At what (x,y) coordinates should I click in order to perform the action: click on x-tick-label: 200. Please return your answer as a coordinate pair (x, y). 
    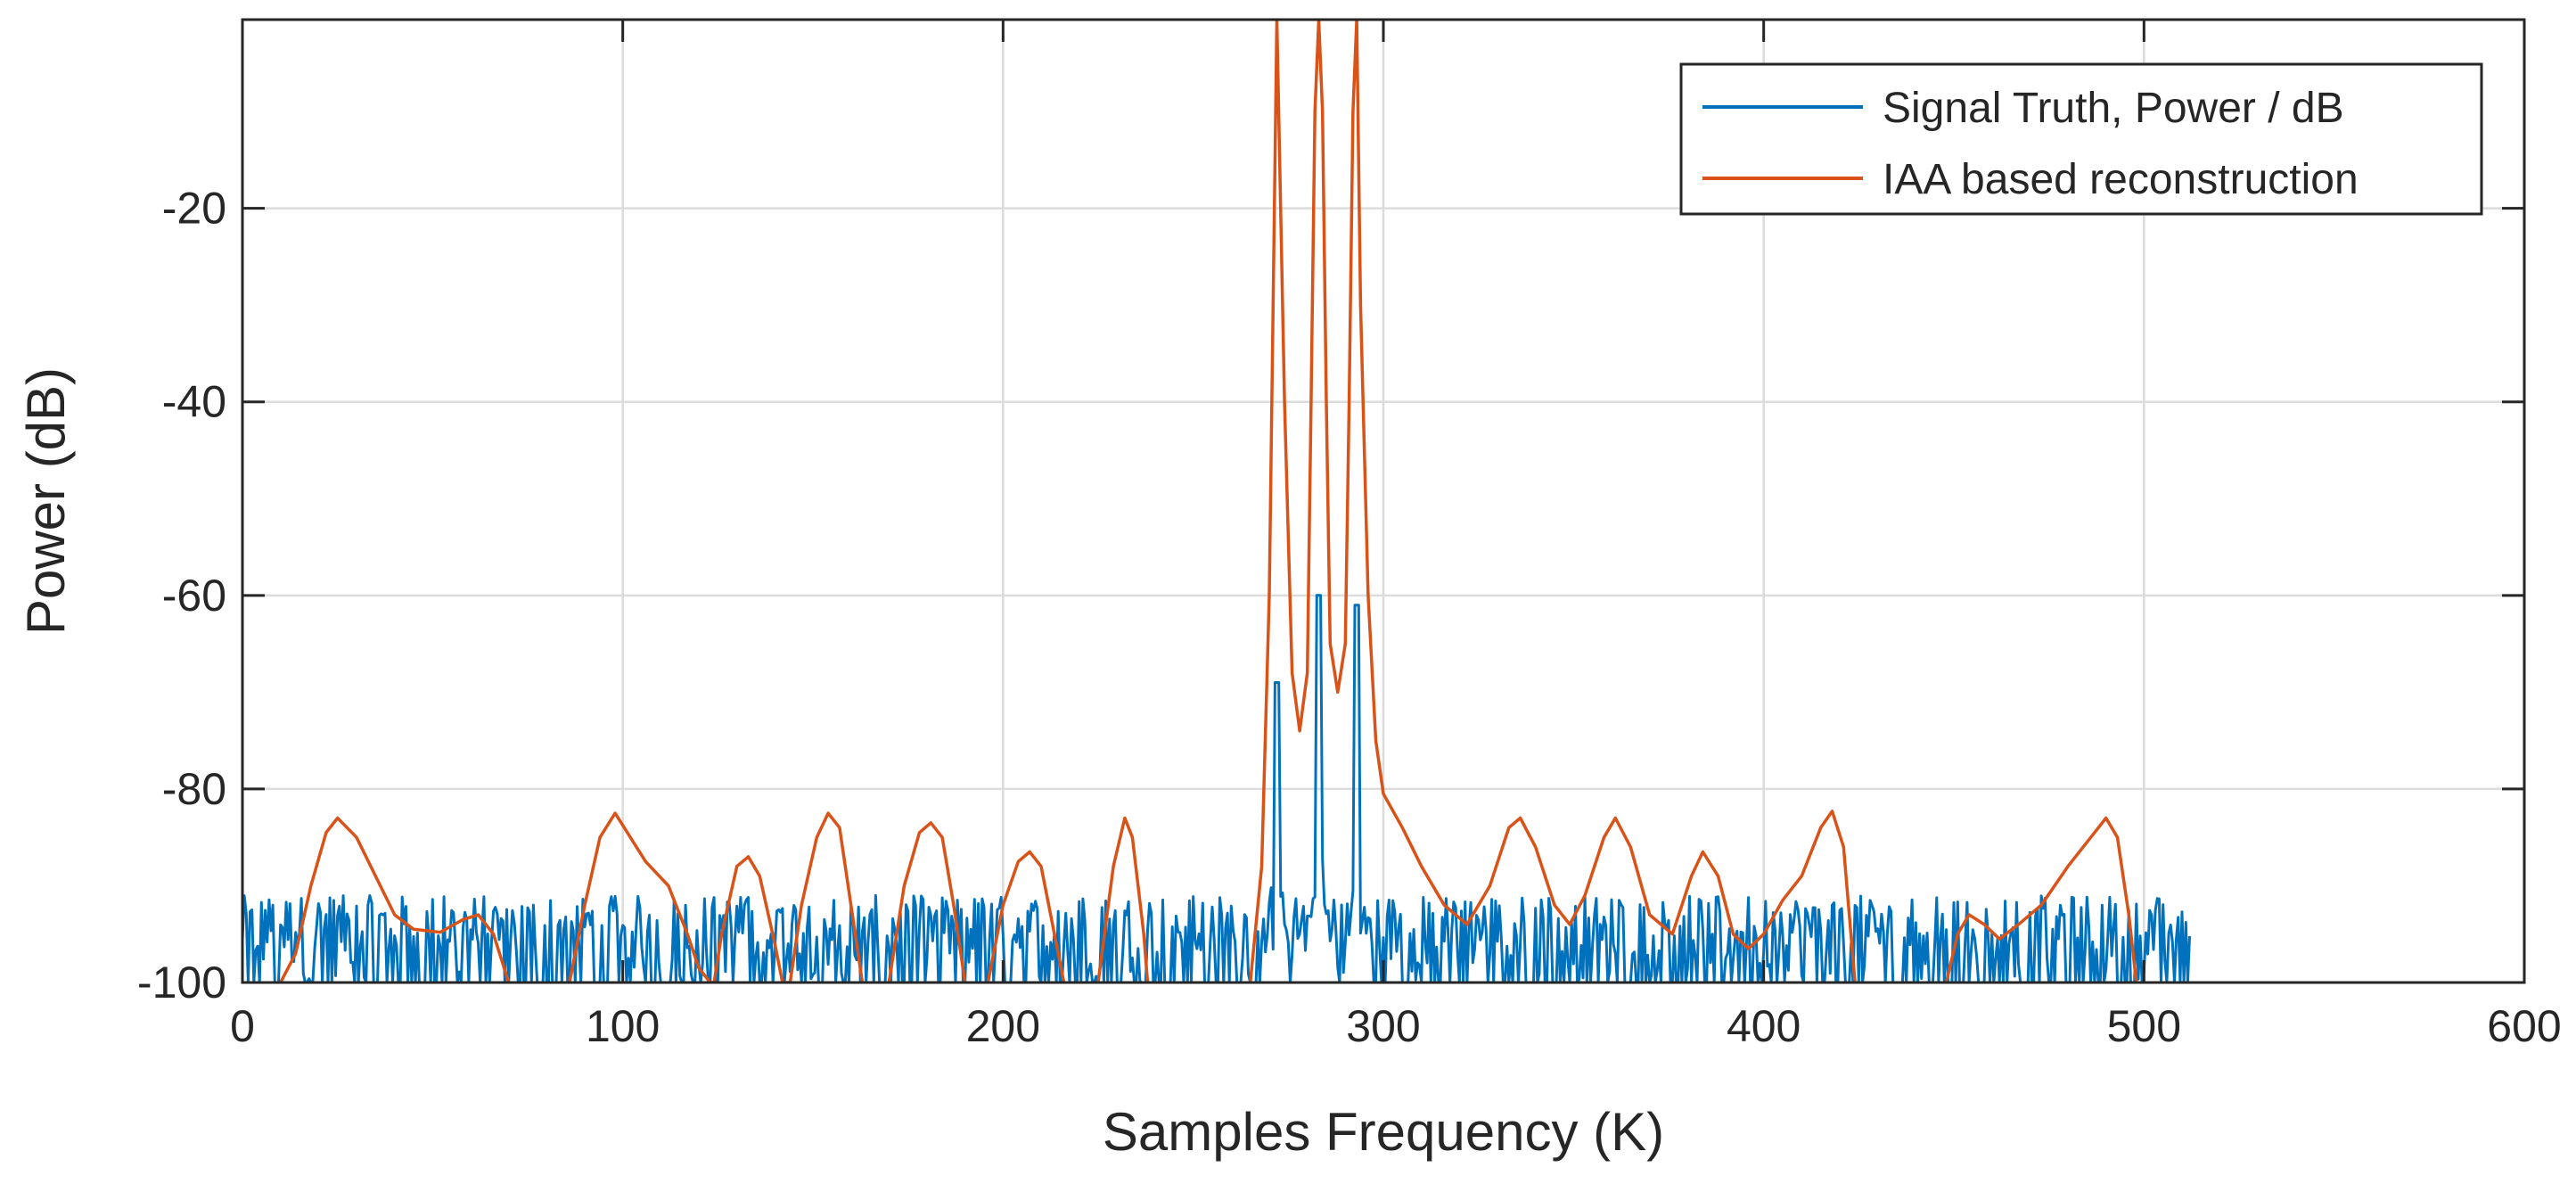
    Looking at the image, I should click on (1003, 1026).